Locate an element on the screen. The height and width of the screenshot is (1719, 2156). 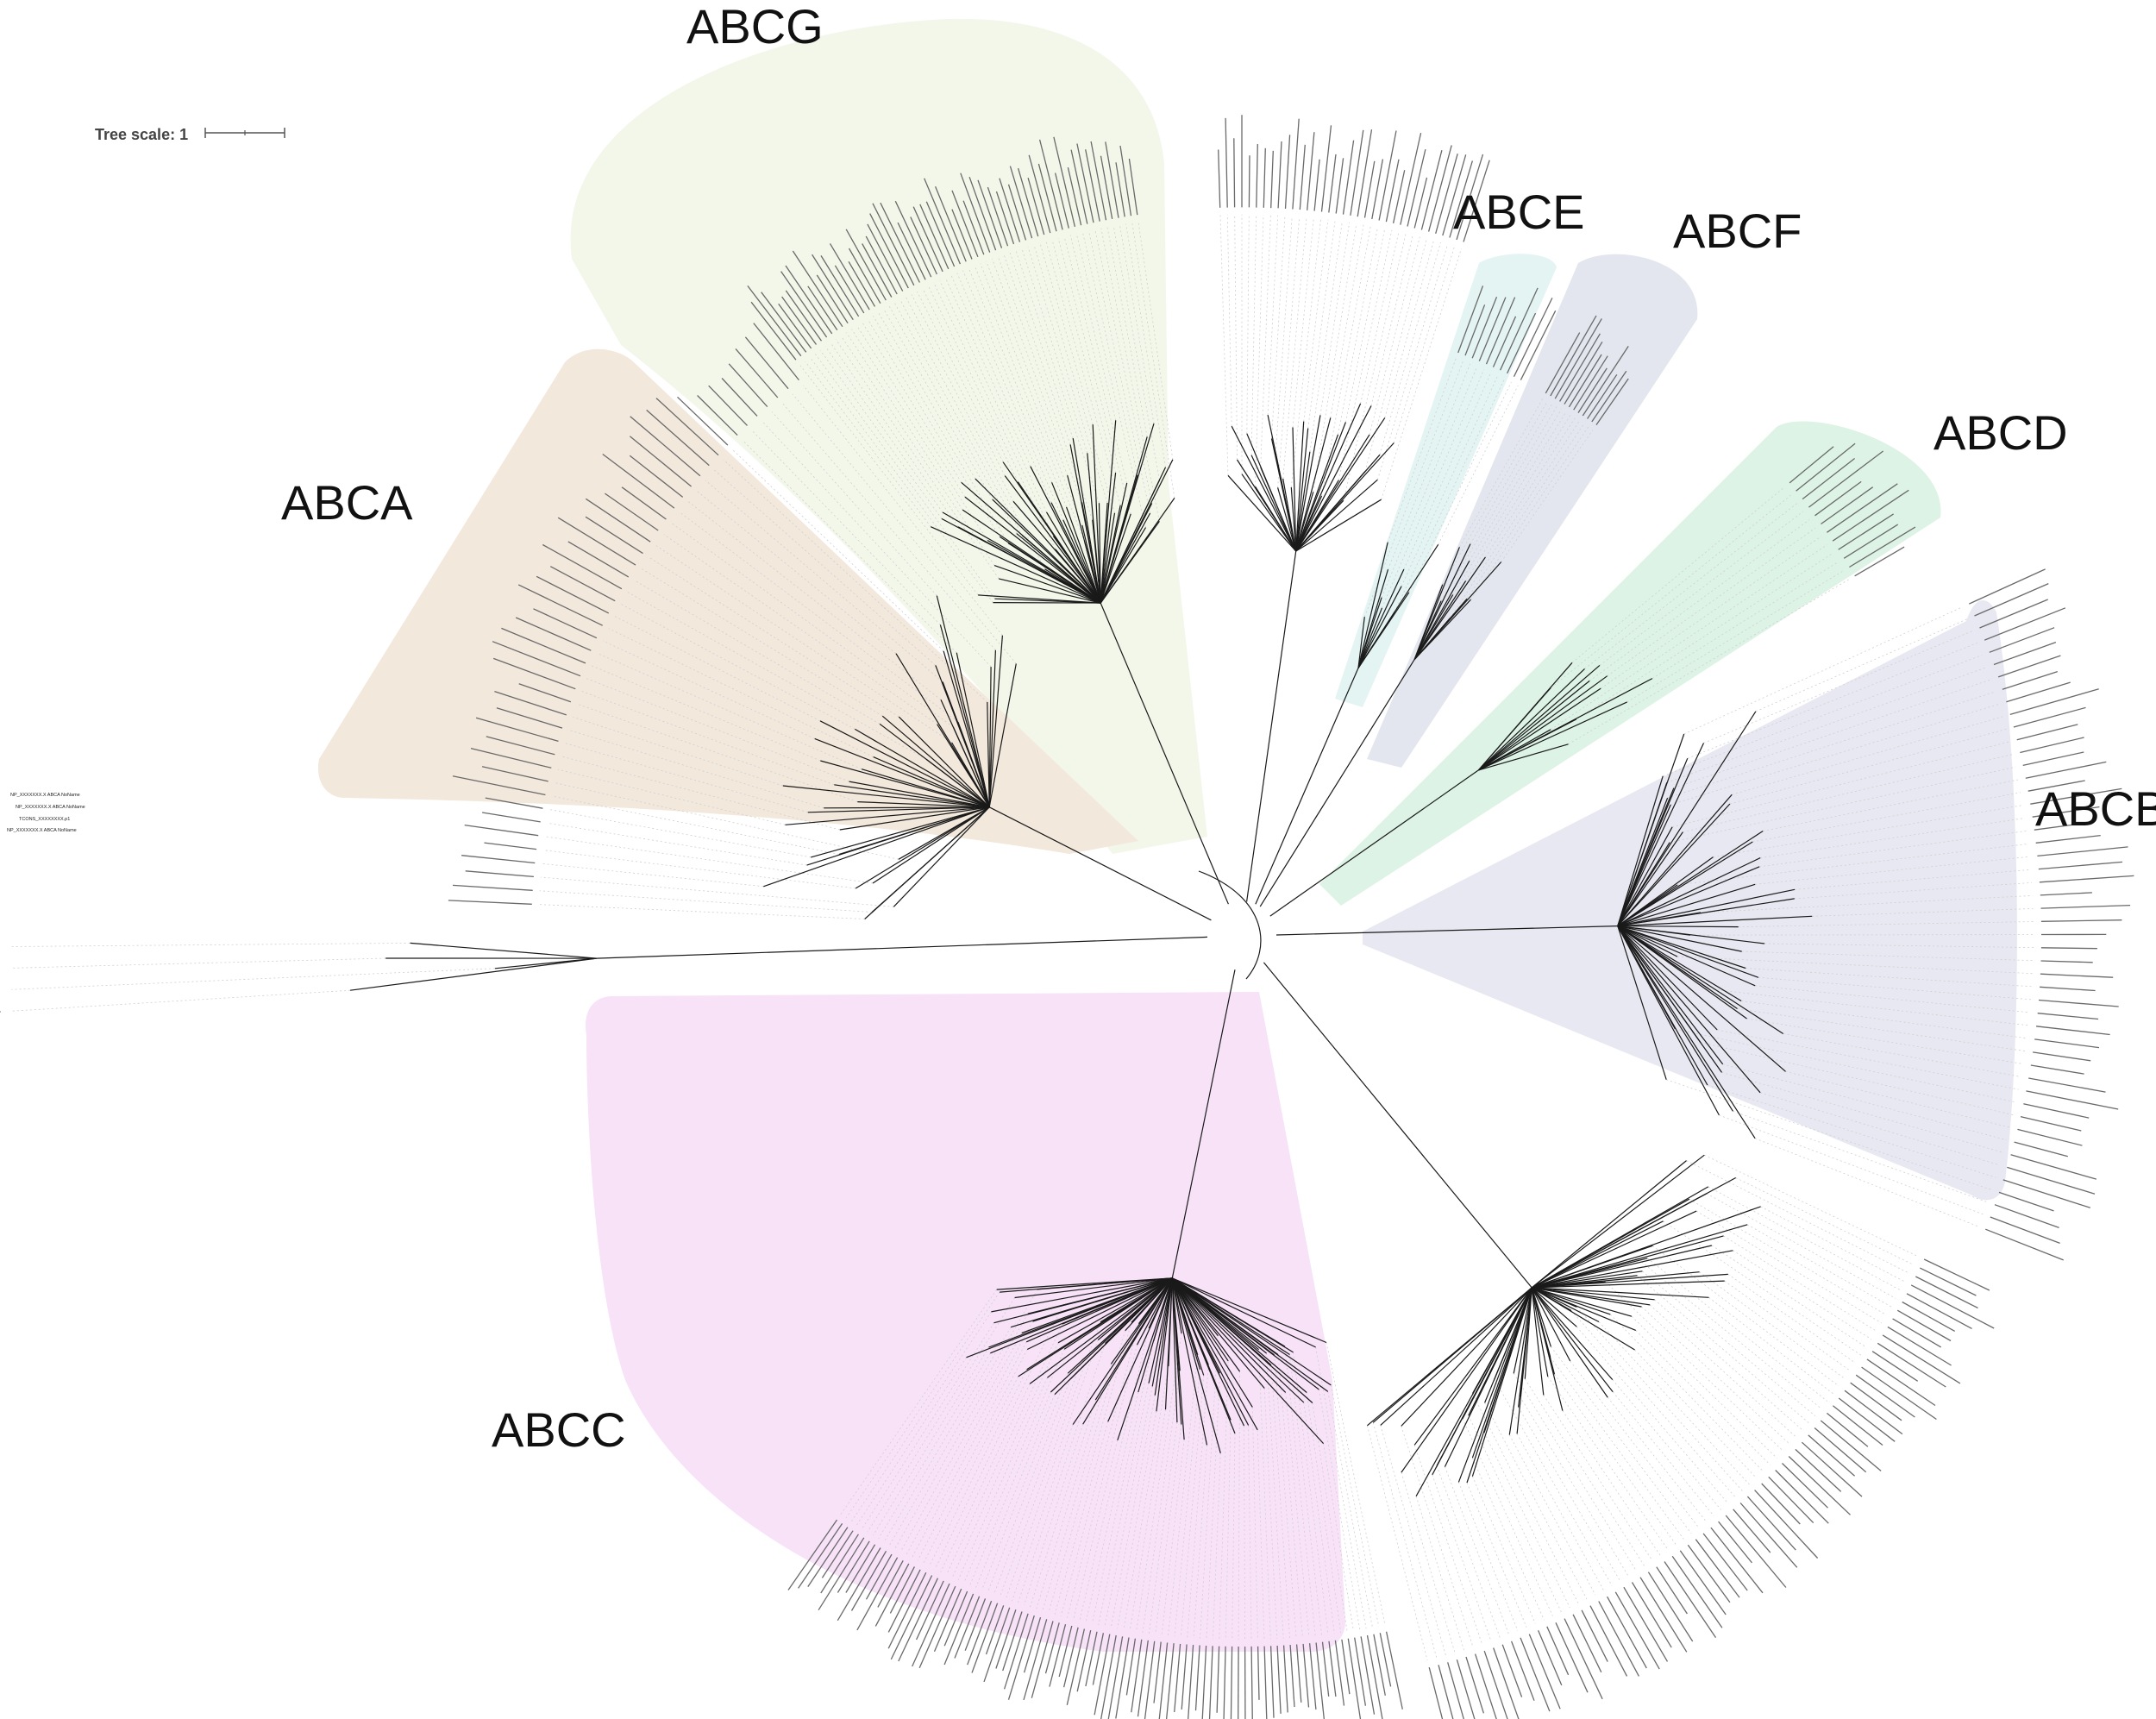
clade-label-abca: ABCA is located at coordinates (347, 503).